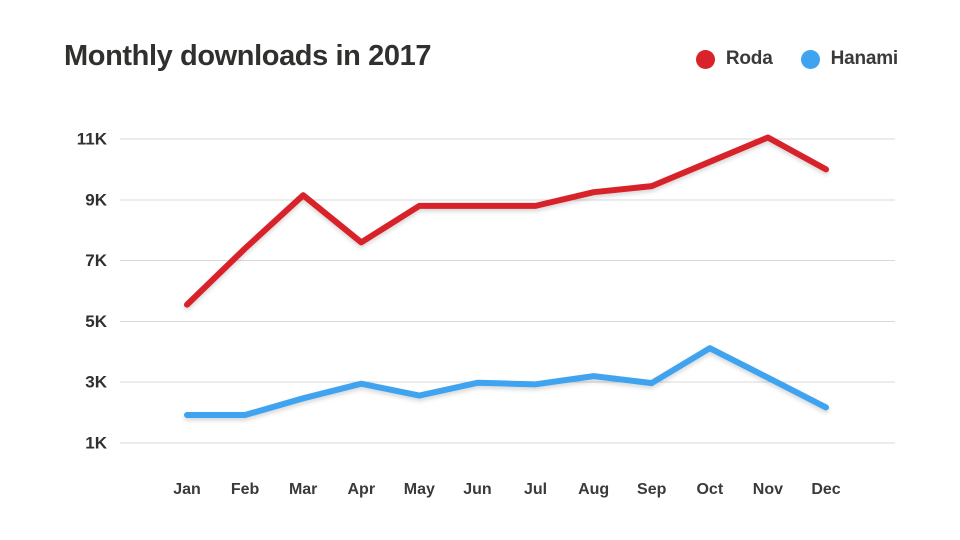  I want to click on x-axis-tick-label: Nov, so click(768, 489).